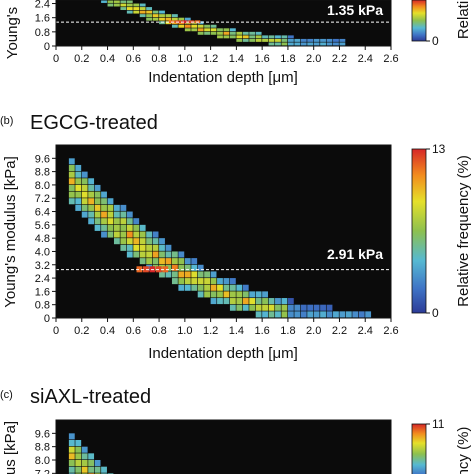 The width and height of the screenshot is (474, 474). Describe the element at coordinates (339, 331) in the screenshot. I see `x-tick-label: 2.2` at that location.